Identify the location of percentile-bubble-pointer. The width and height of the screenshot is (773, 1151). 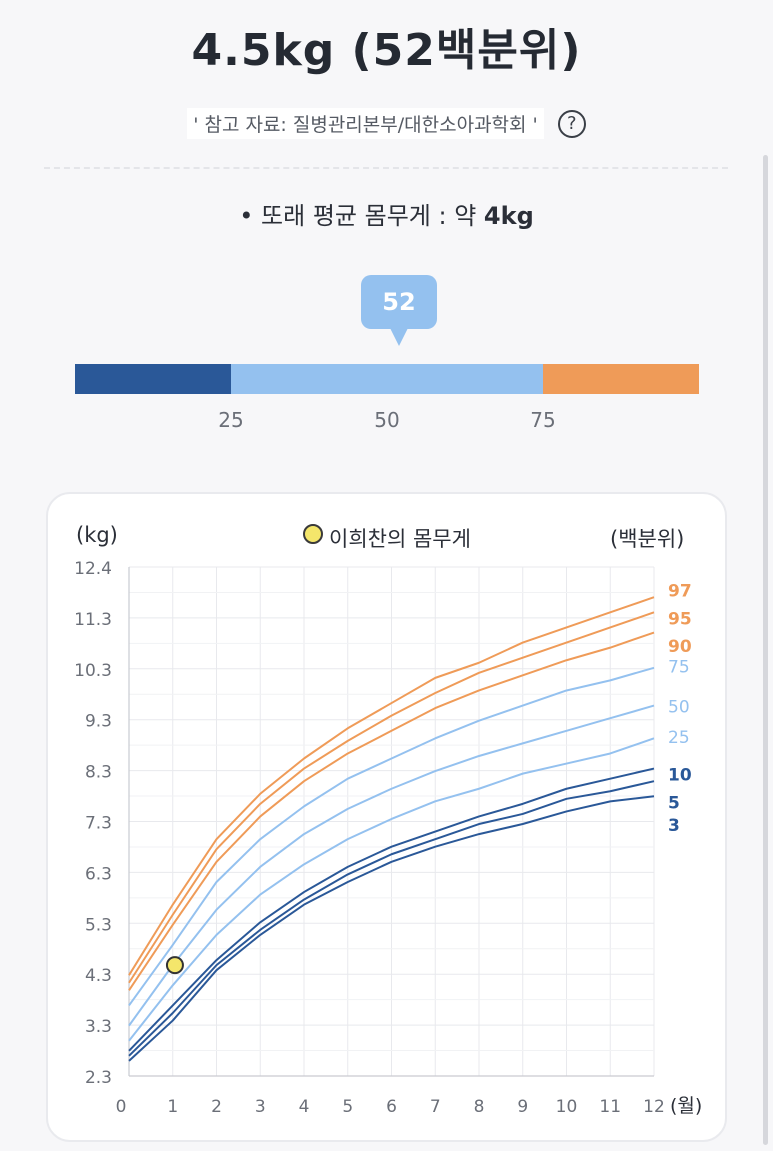
(399, 336).